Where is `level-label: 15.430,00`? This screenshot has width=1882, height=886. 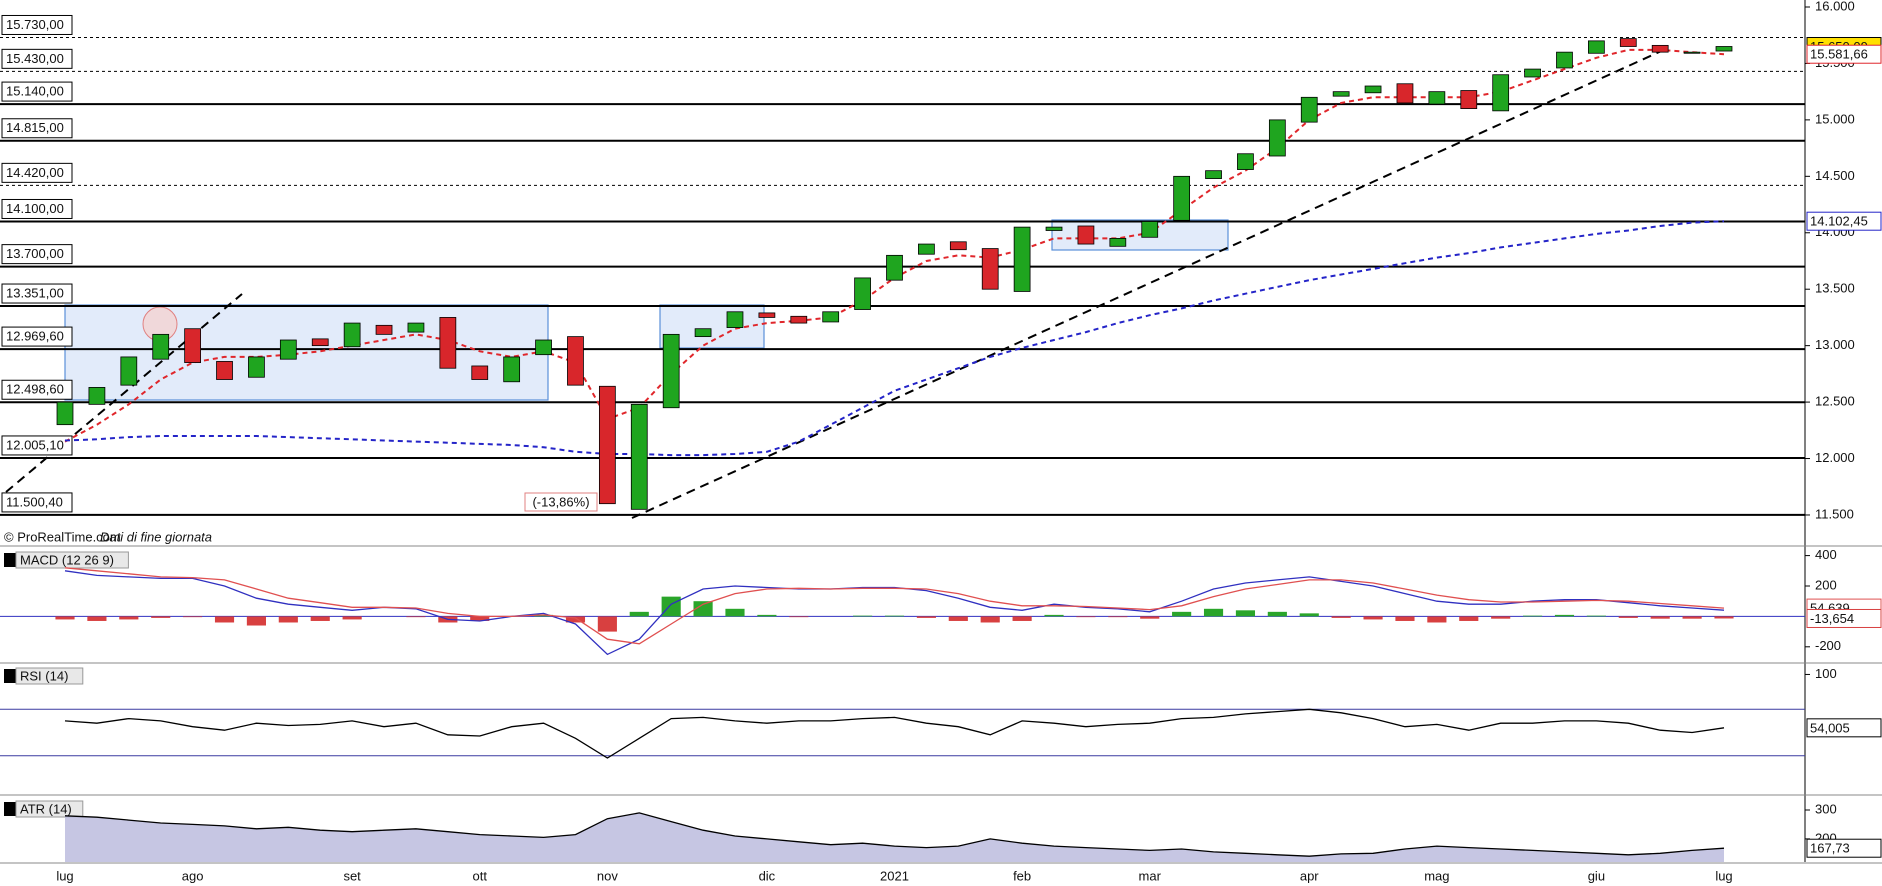 level-label: 15.430,00 is located at coordinates (35, 58).